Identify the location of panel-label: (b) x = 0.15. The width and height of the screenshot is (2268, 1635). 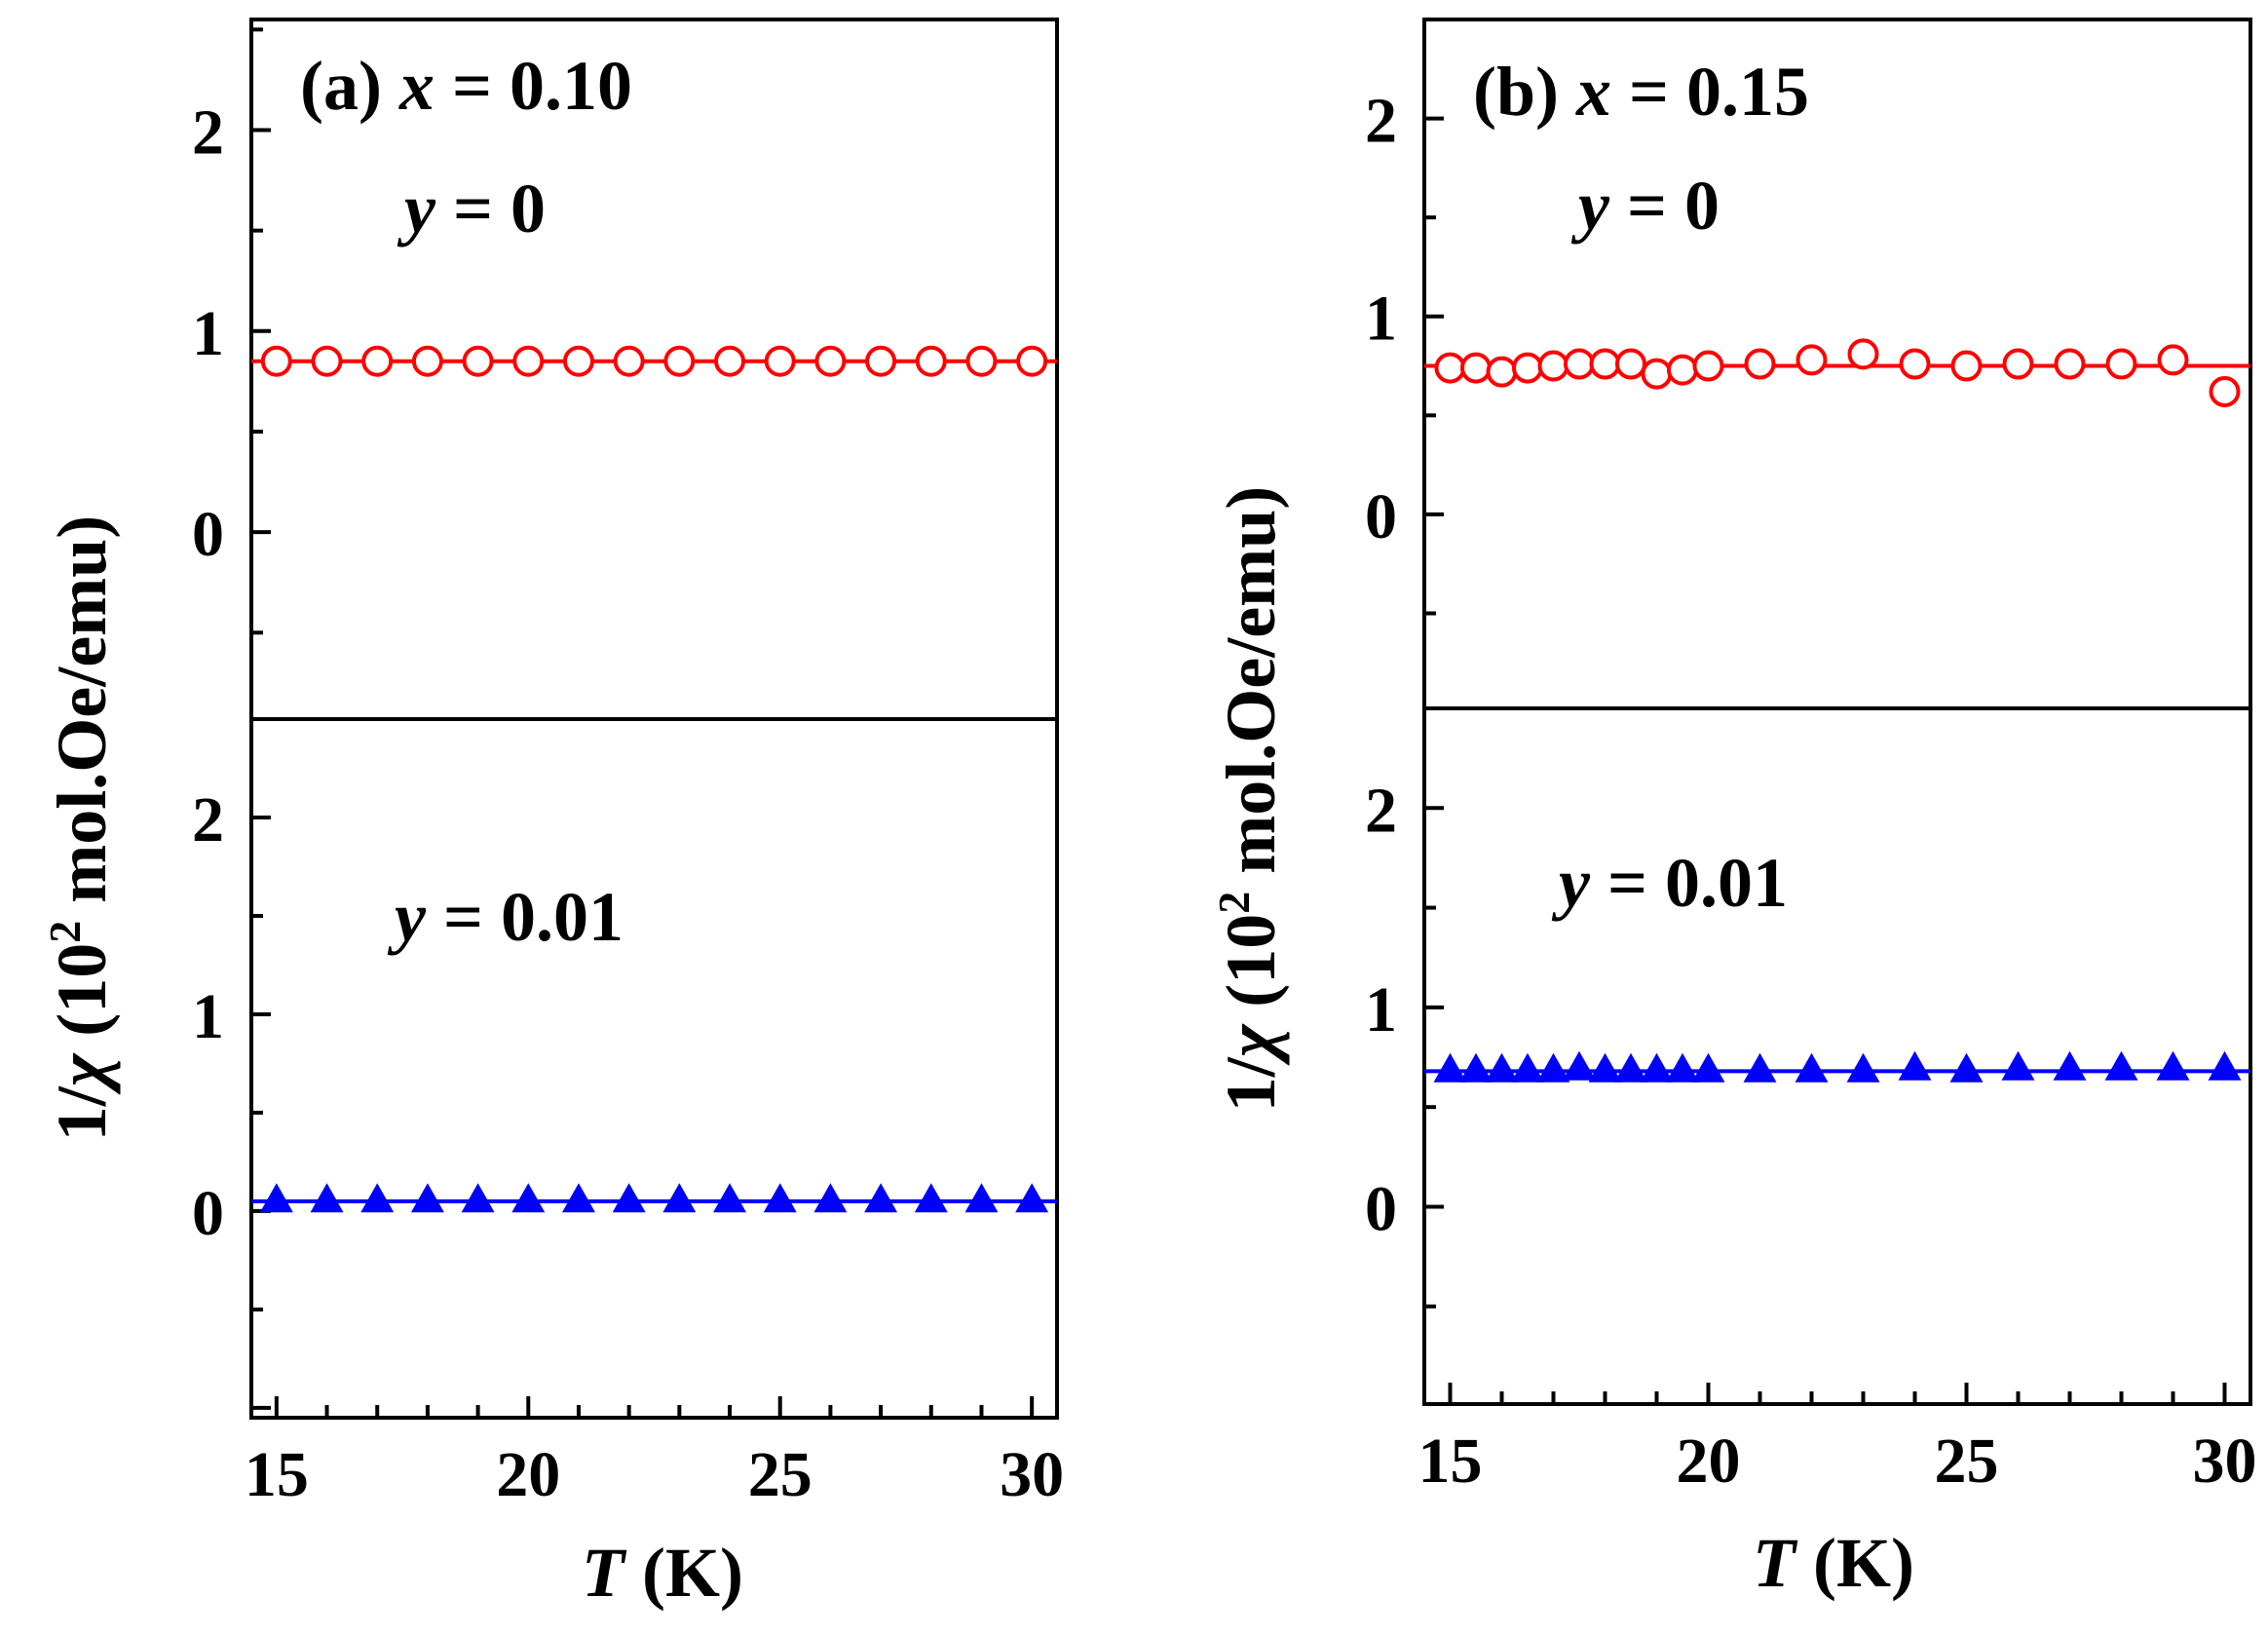
(1641, 92).